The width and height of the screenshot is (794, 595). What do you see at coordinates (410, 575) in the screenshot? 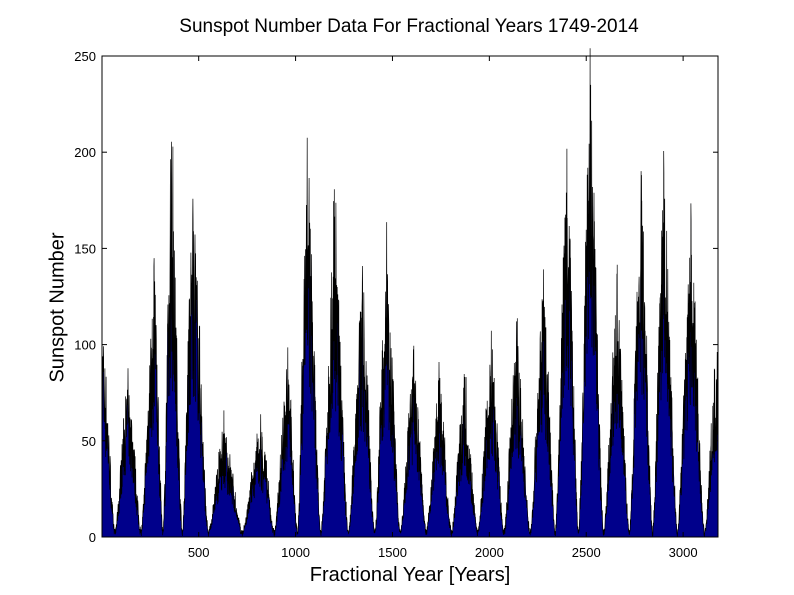
I see `x-axis-label: Fractional Year [Years]` at bounding box center [410, 575].